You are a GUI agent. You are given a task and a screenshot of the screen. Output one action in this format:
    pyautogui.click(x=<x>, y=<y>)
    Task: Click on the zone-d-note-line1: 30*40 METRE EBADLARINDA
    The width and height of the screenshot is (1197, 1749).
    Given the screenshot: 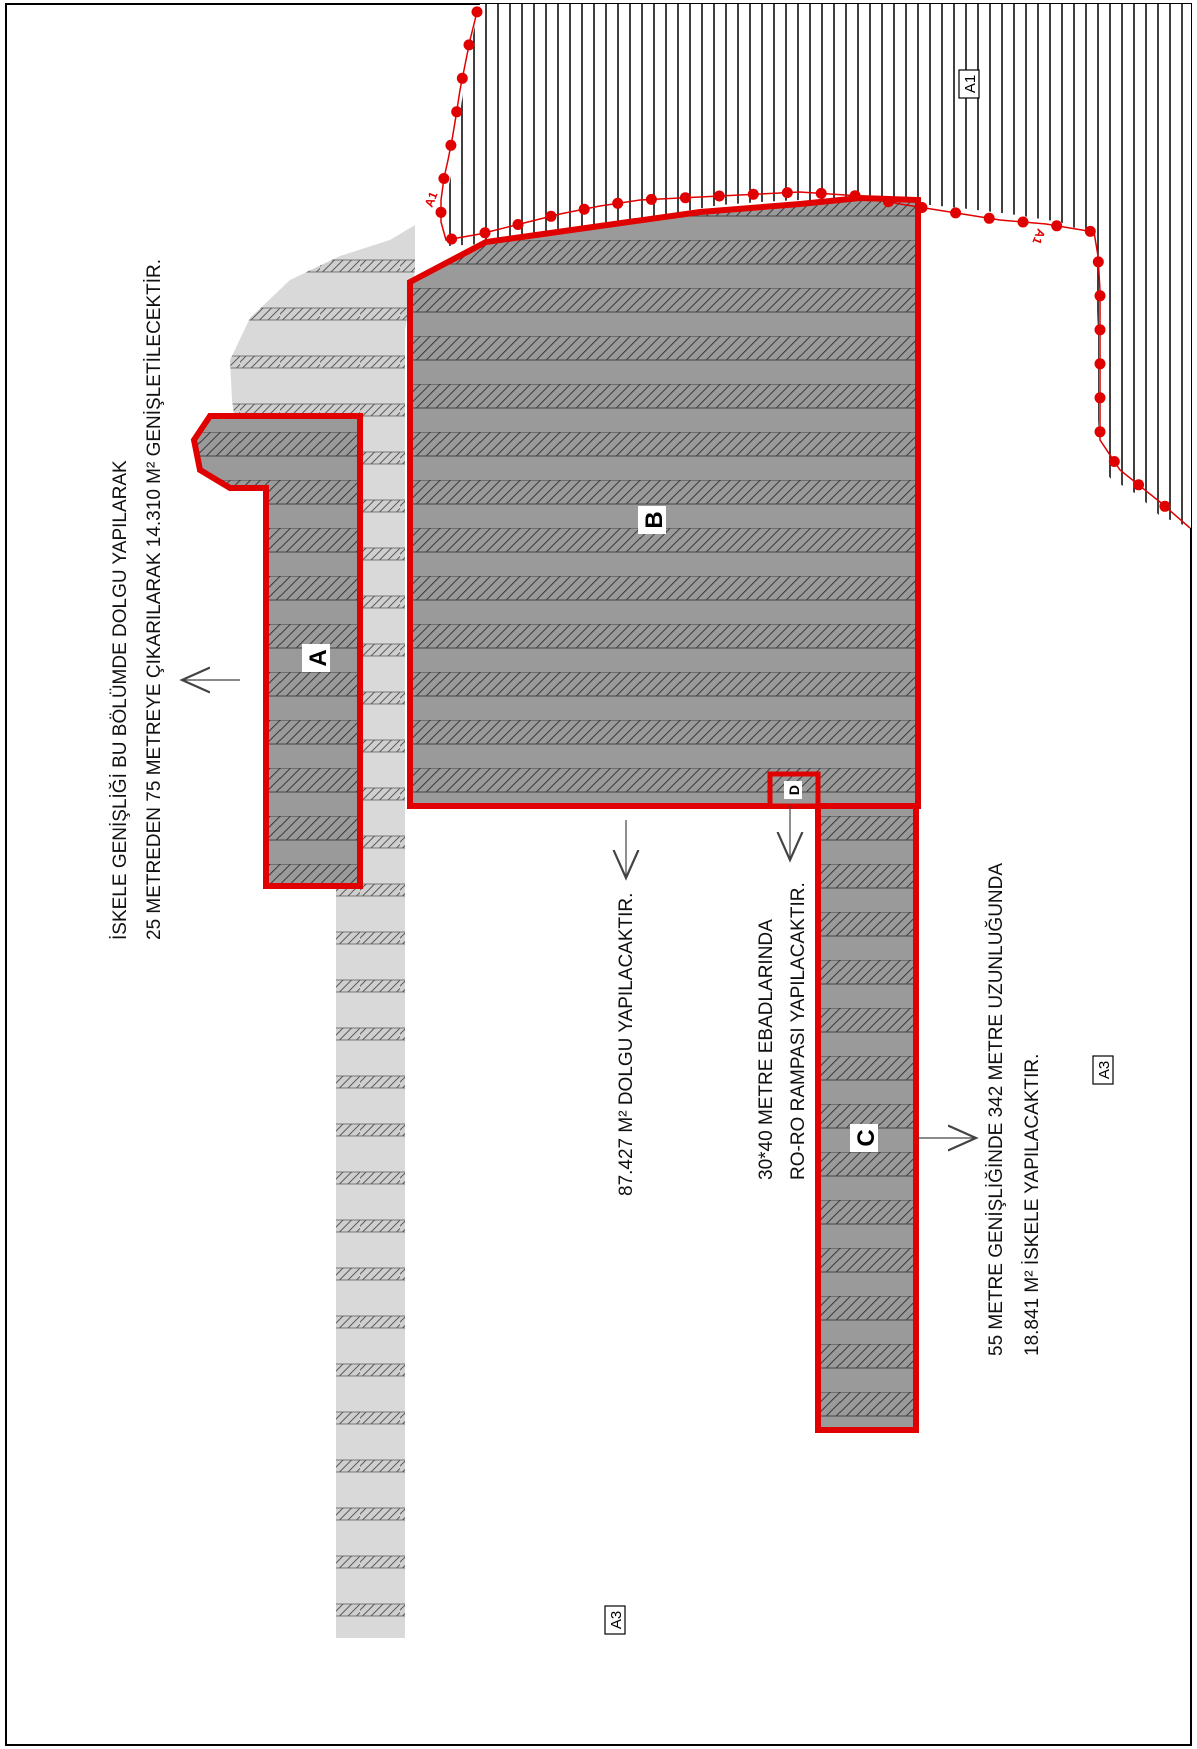 What is the action you would take?
    pyautogui.click(x=766, y=1049)
    